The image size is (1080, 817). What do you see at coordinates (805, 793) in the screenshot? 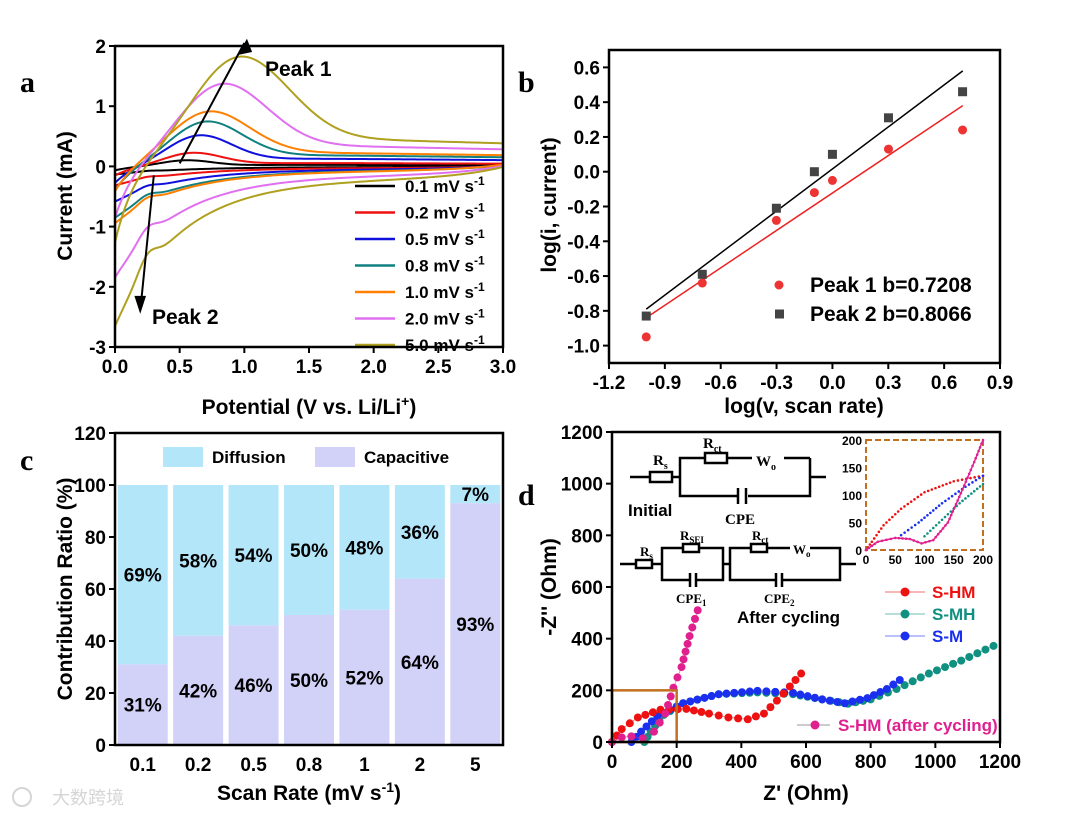
I see `panel-d-xlabel: Z' (Ohm)` at bounding box center [805, 793].